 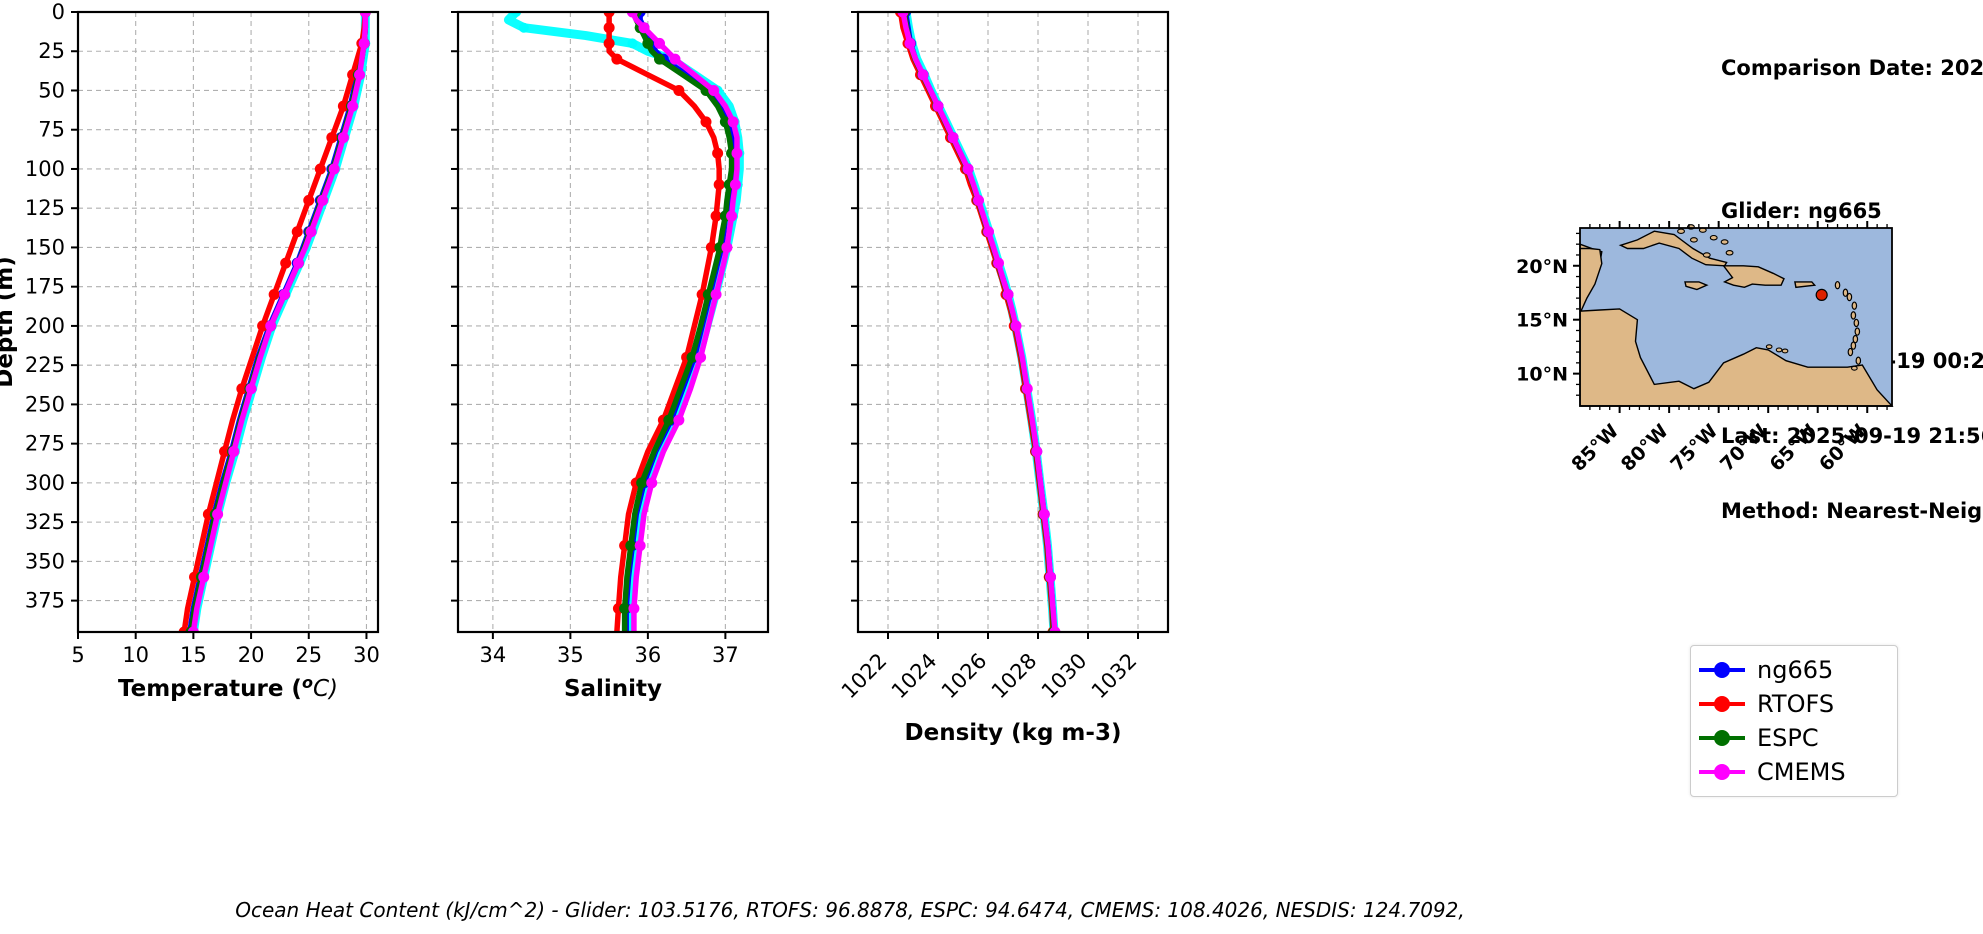 What do you see at coordinates (1014, 676) in the screenshot?
I see `svg-text: 1028` at bounding box center [1014, 676].